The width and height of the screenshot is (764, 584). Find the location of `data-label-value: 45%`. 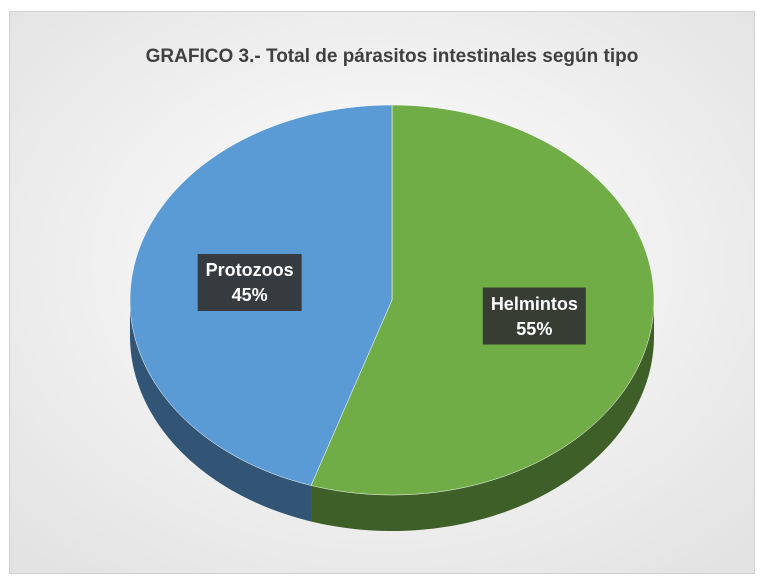

data-label-value: 45% is located at coordinates (250, 295).